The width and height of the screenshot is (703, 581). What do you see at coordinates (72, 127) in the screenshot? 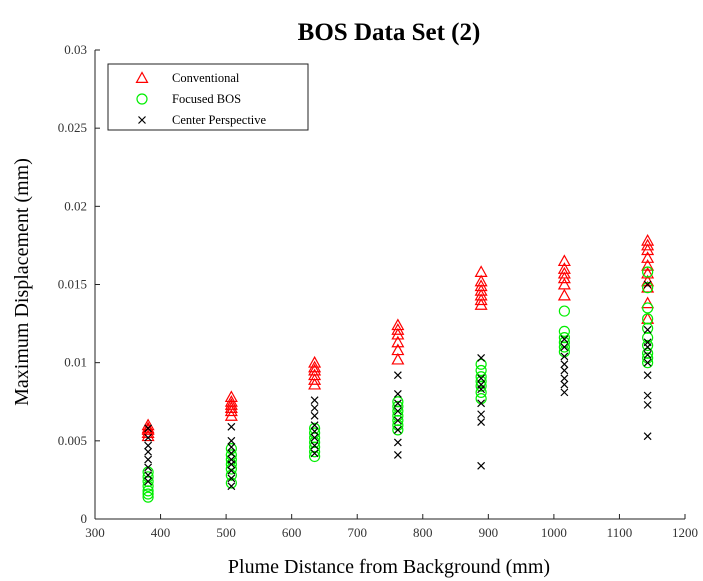
I see `y-tick-label: 0.025` at bounding box center [72, 127].